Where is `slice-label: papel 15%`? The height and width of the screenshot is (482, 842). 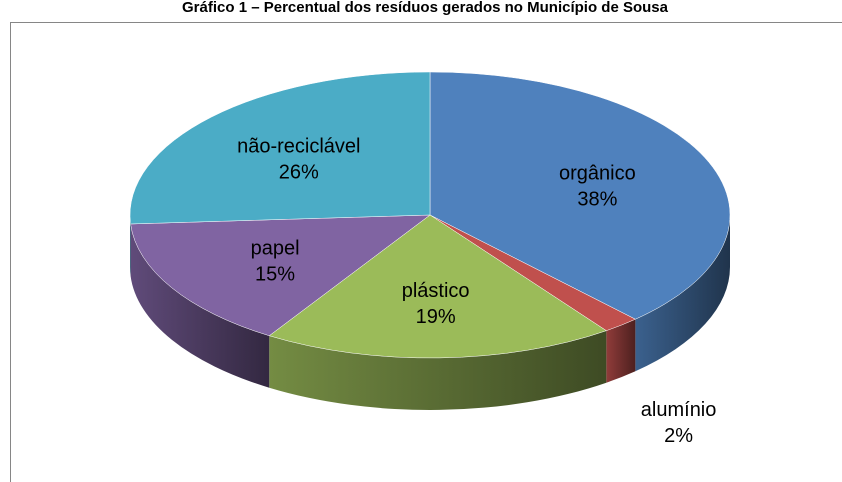
slice-label: papel 15% is located at coordinates (275, 262).